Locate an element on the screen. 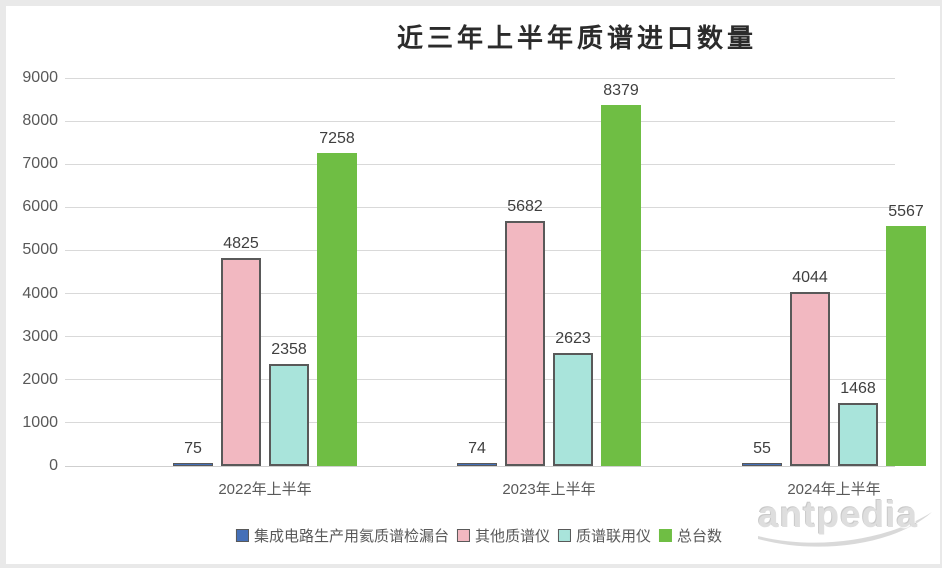 This screenshot has height=568, width=942. bar-总台数: 7258 is located at coordinates (337, 298).